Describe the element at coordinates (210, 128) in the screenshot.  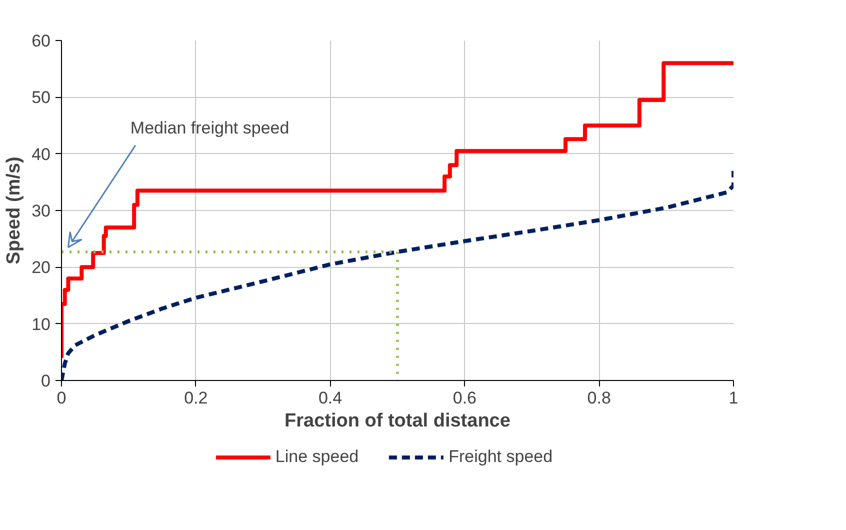
I see `annotation: Median freight speed` at that location.